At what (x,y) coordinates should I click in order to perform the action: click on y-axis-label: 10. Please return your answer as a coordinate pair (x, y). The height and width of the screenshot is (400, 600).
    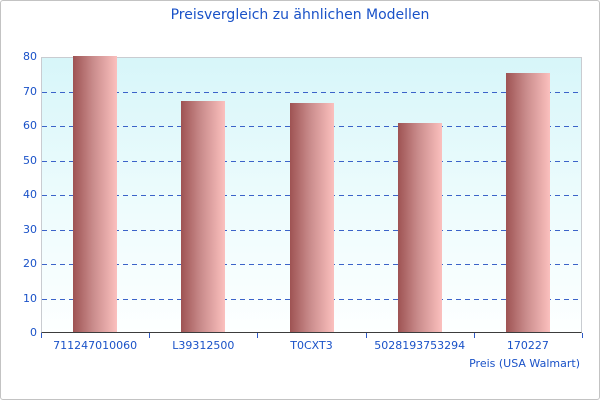
    Looking at the image, I should click on (30, 298).